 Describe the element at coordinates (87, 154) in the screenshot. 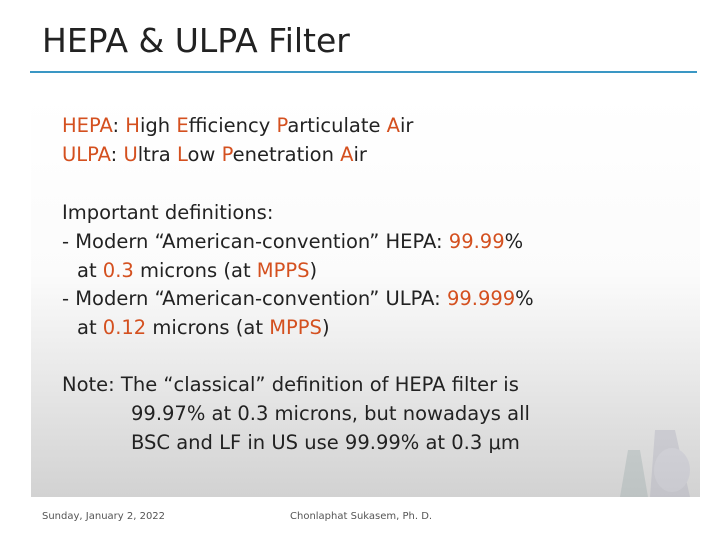

I see `text-segment: ULPA` at that location.